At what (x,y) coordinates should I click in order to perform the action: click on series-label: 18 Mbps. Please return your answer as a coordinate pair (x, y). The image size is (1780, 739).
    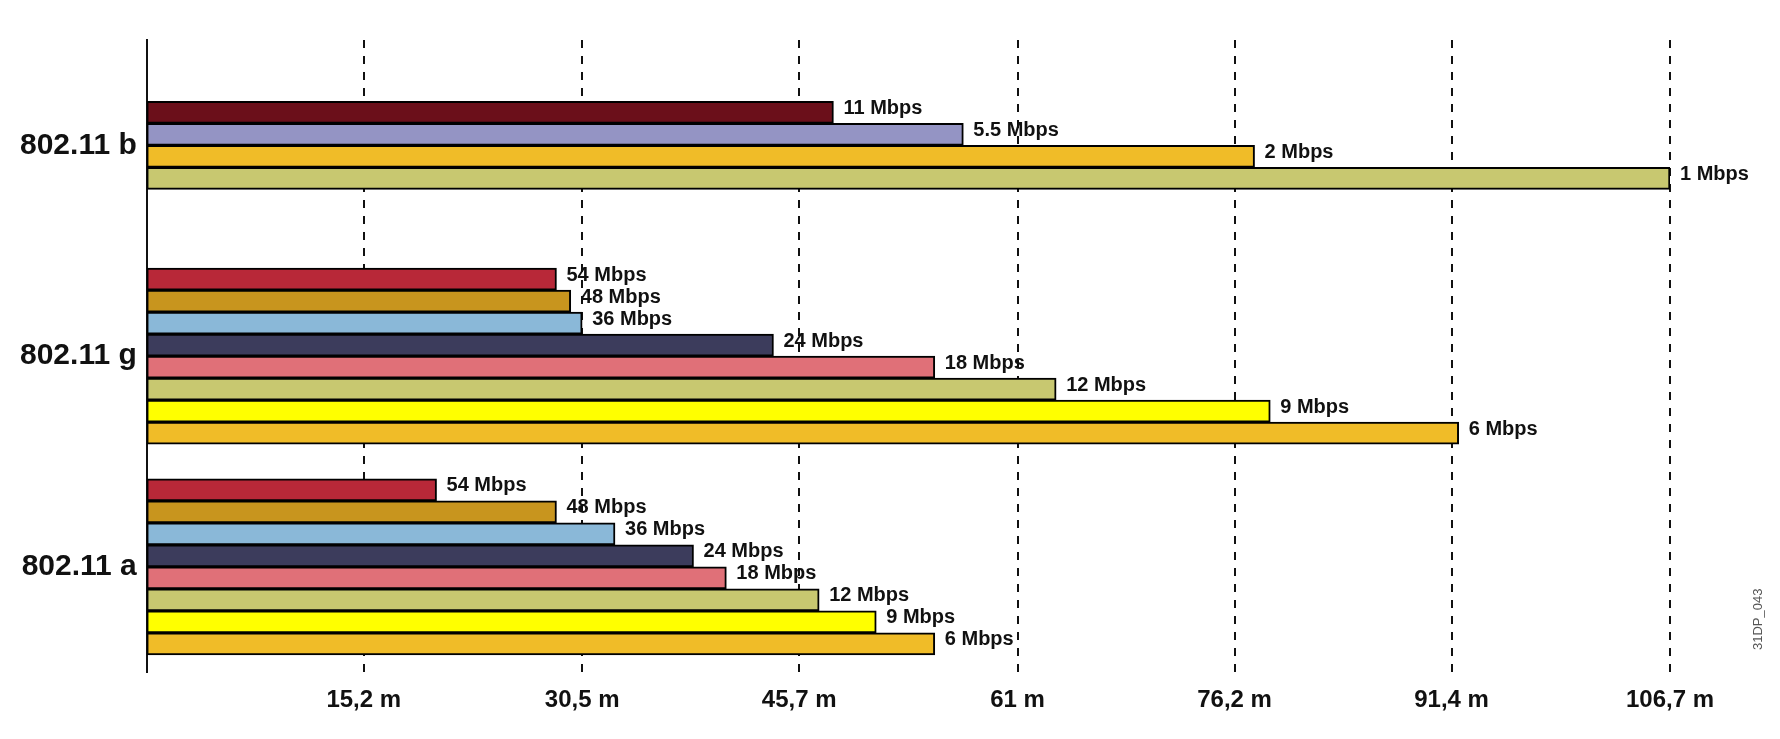
    Looking at the image, I should click on (984, 361).